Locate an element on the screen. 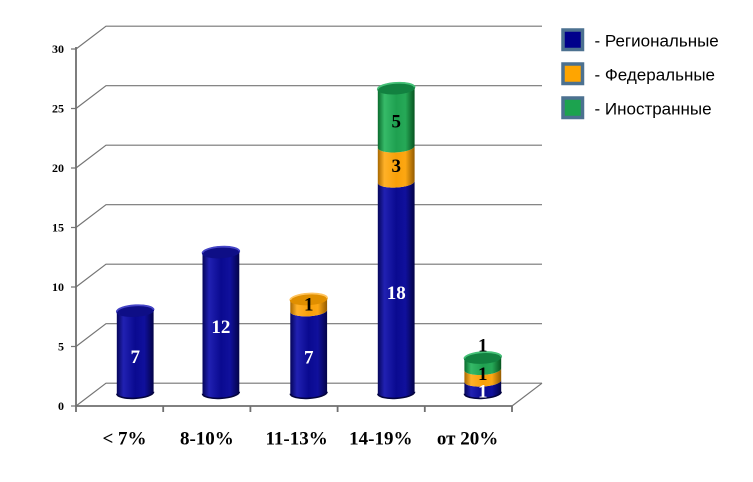 Image resolution: width=753 pixels, height=482 pixels. svg-text: - Федеральные is located at coordinates (655, 75).